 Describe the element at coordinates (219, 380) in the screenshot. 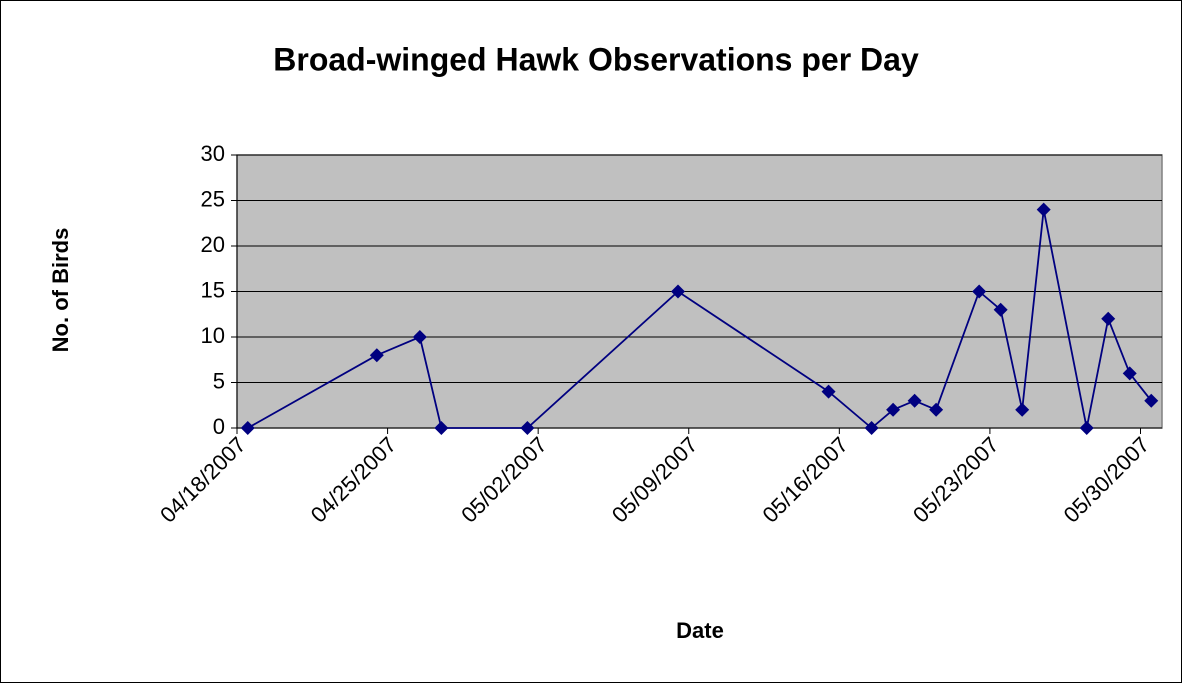

I see `y-tick-label: 5` at that location.